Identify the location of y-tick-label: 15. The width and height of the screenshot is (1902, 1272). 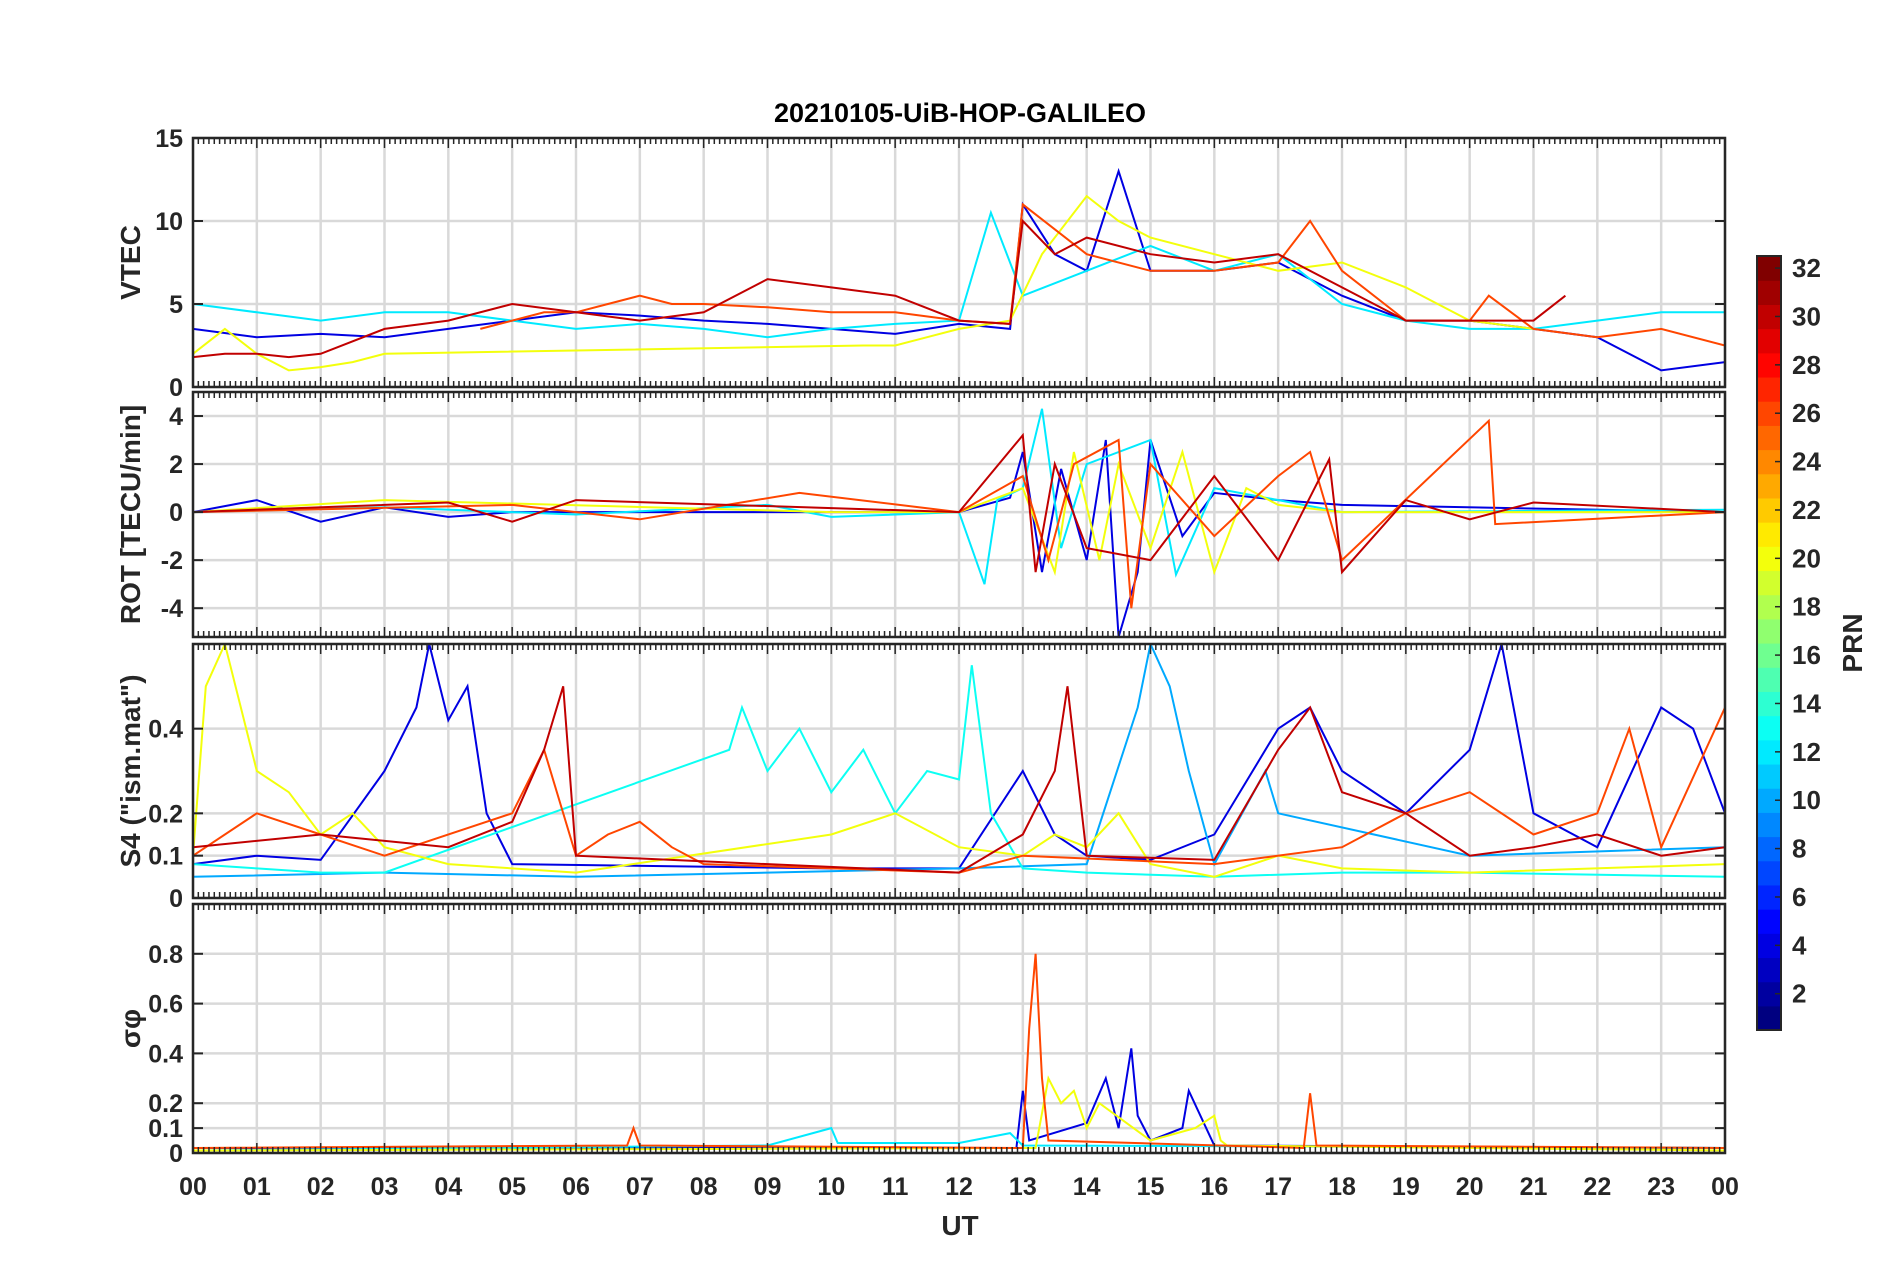
(169, 139).